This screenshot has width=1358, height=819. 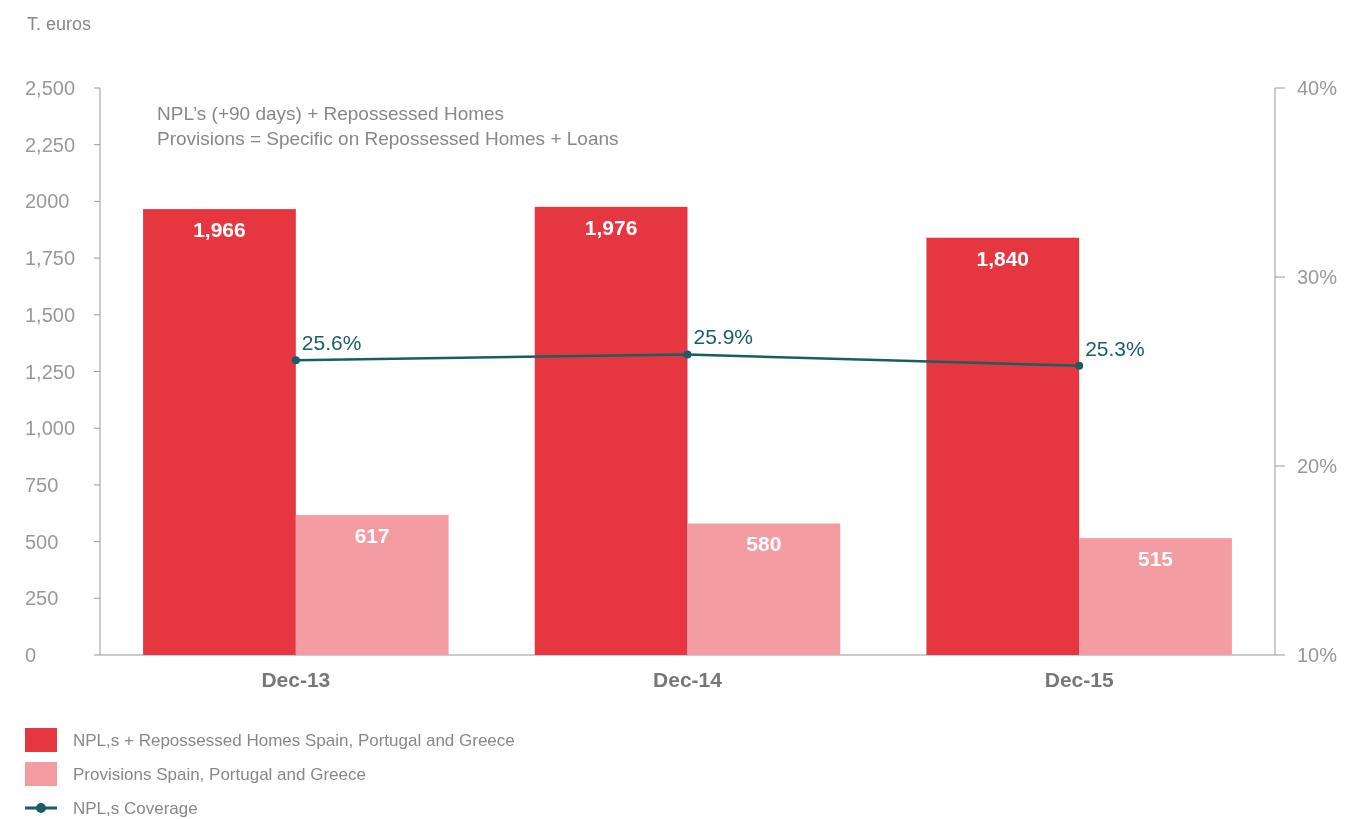 I want to click on x-tick-label: Dec-13, so click(x=296, y=679).